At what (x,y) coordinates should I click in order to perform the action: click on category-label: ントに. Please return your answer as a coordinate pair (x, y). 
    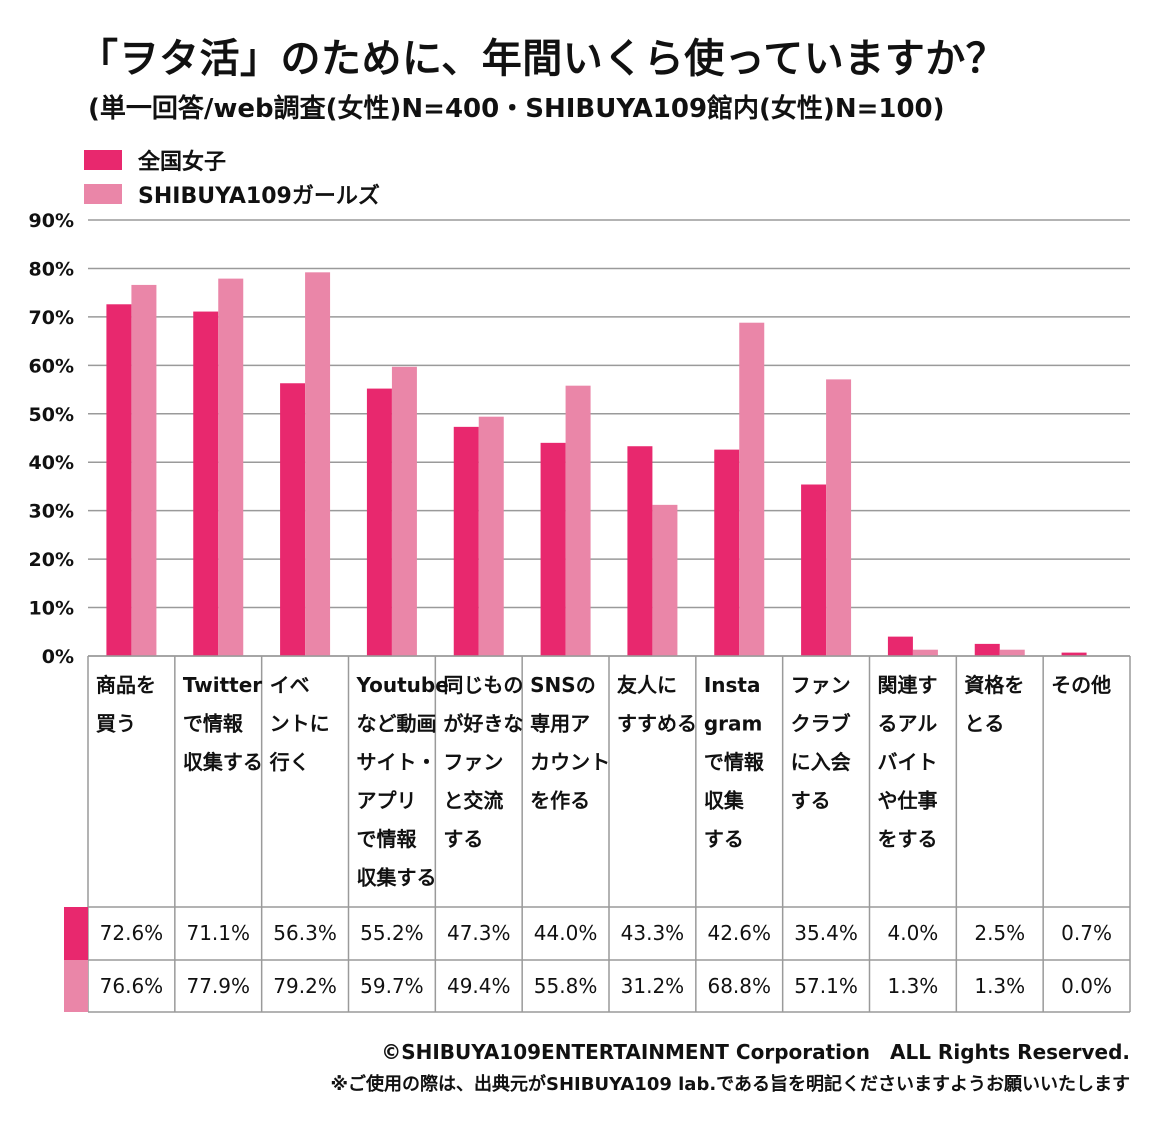
    Looking at the image, I should click on (300, 724).